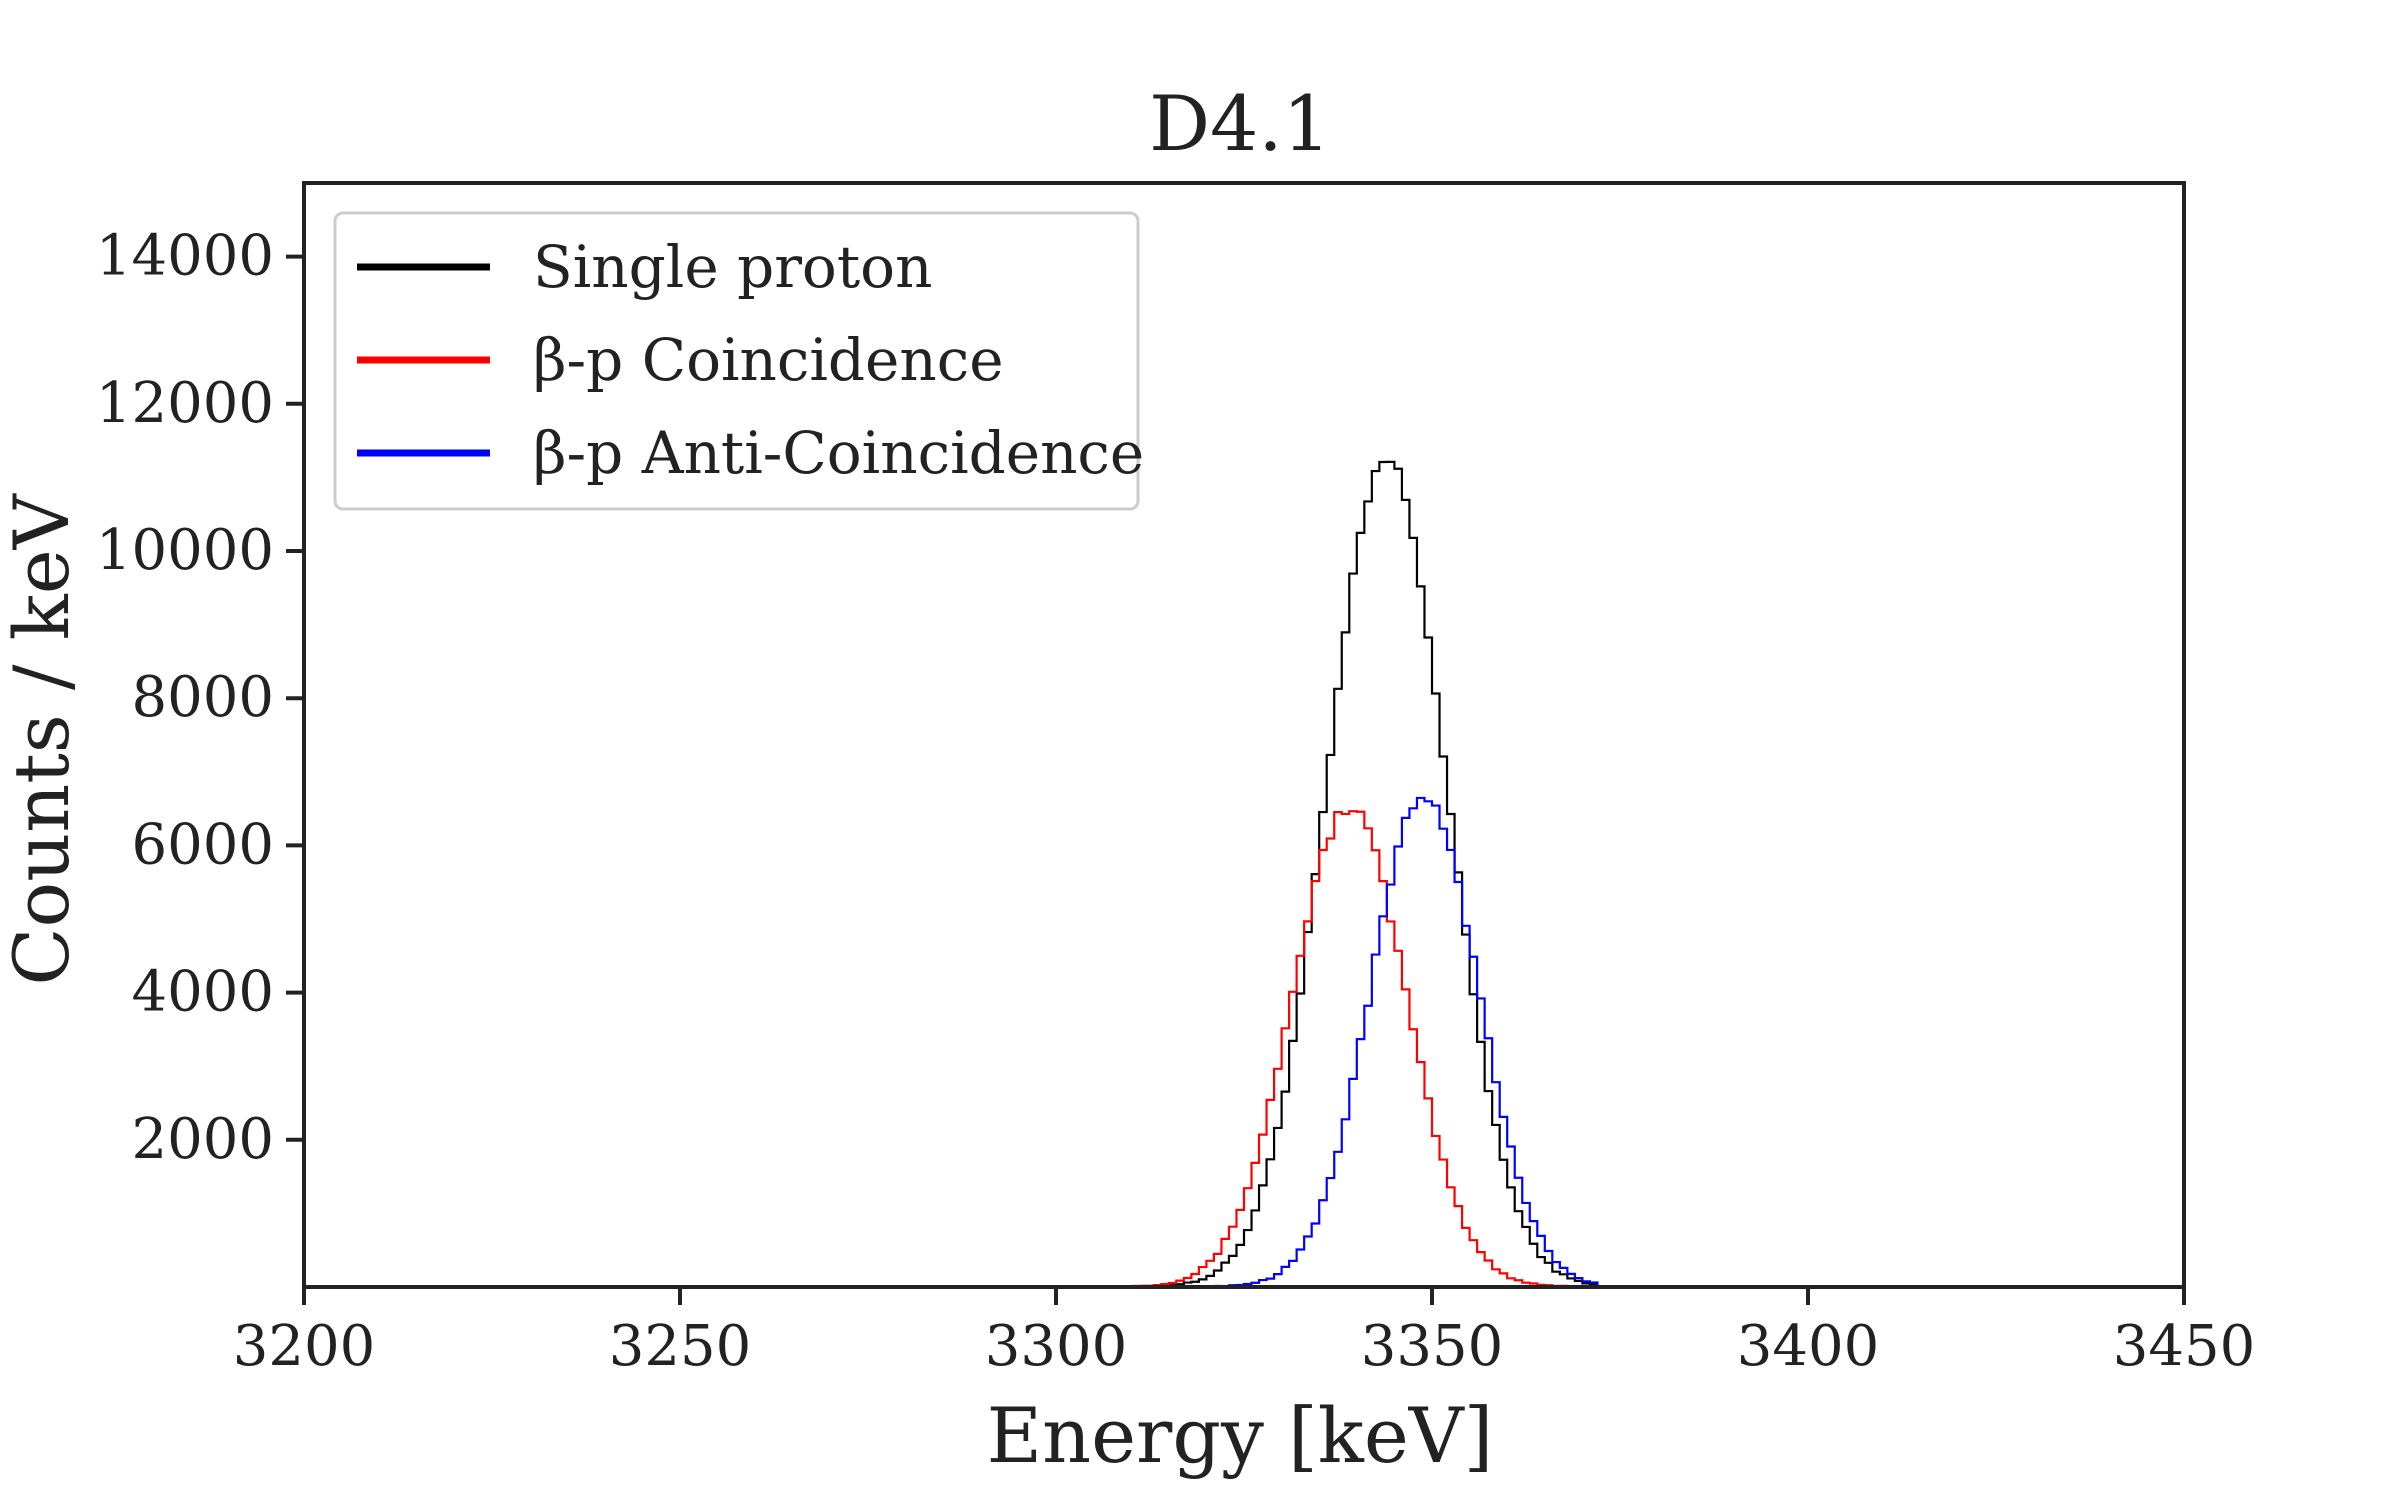 Image resolution: width=2400 pixels, height=1500 pixels. I want to click on legend-label: β-p Anti-Coincidence, so click(838, 453).